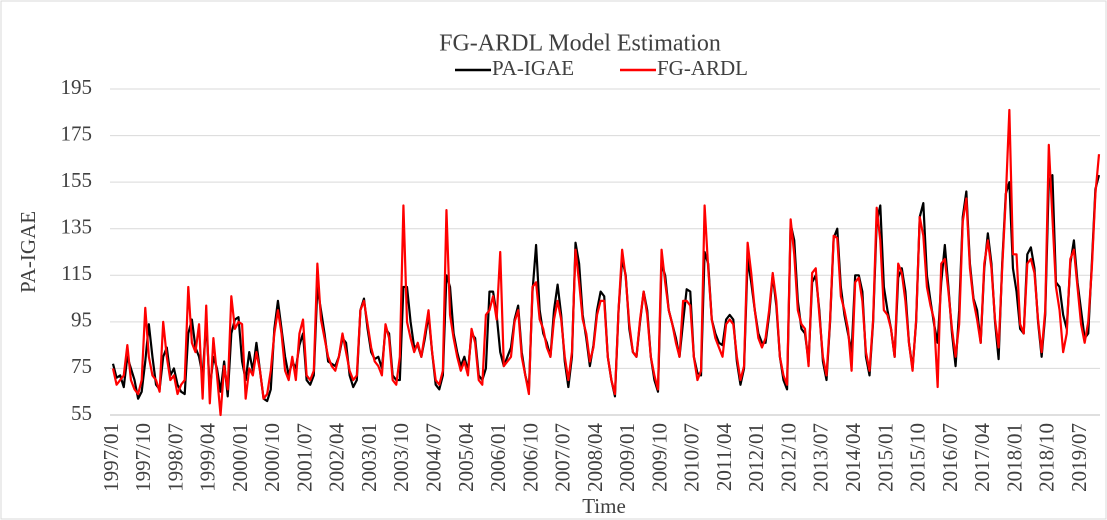 This screenshot has height=520, width=1107. Describe the element at coordinates (982, 457) in the screenshot. I see `x-tick-label: 2017/04` at that location.